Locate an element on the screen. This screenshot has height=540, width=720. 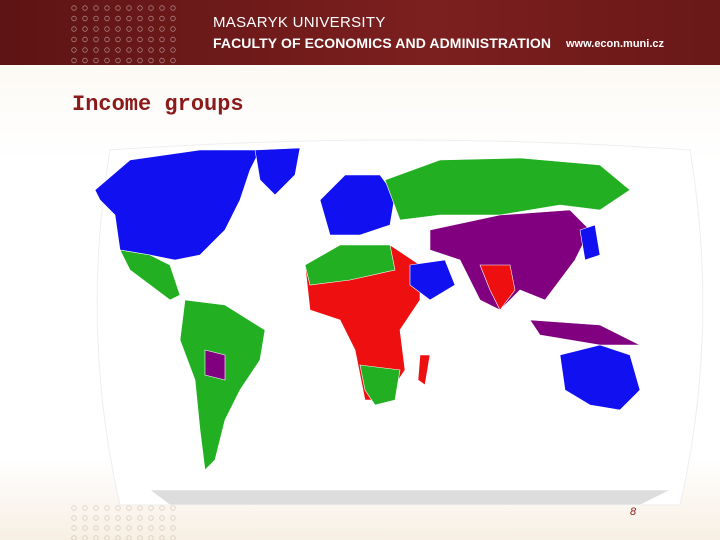
north-africa is located at coordinates (350, 265).